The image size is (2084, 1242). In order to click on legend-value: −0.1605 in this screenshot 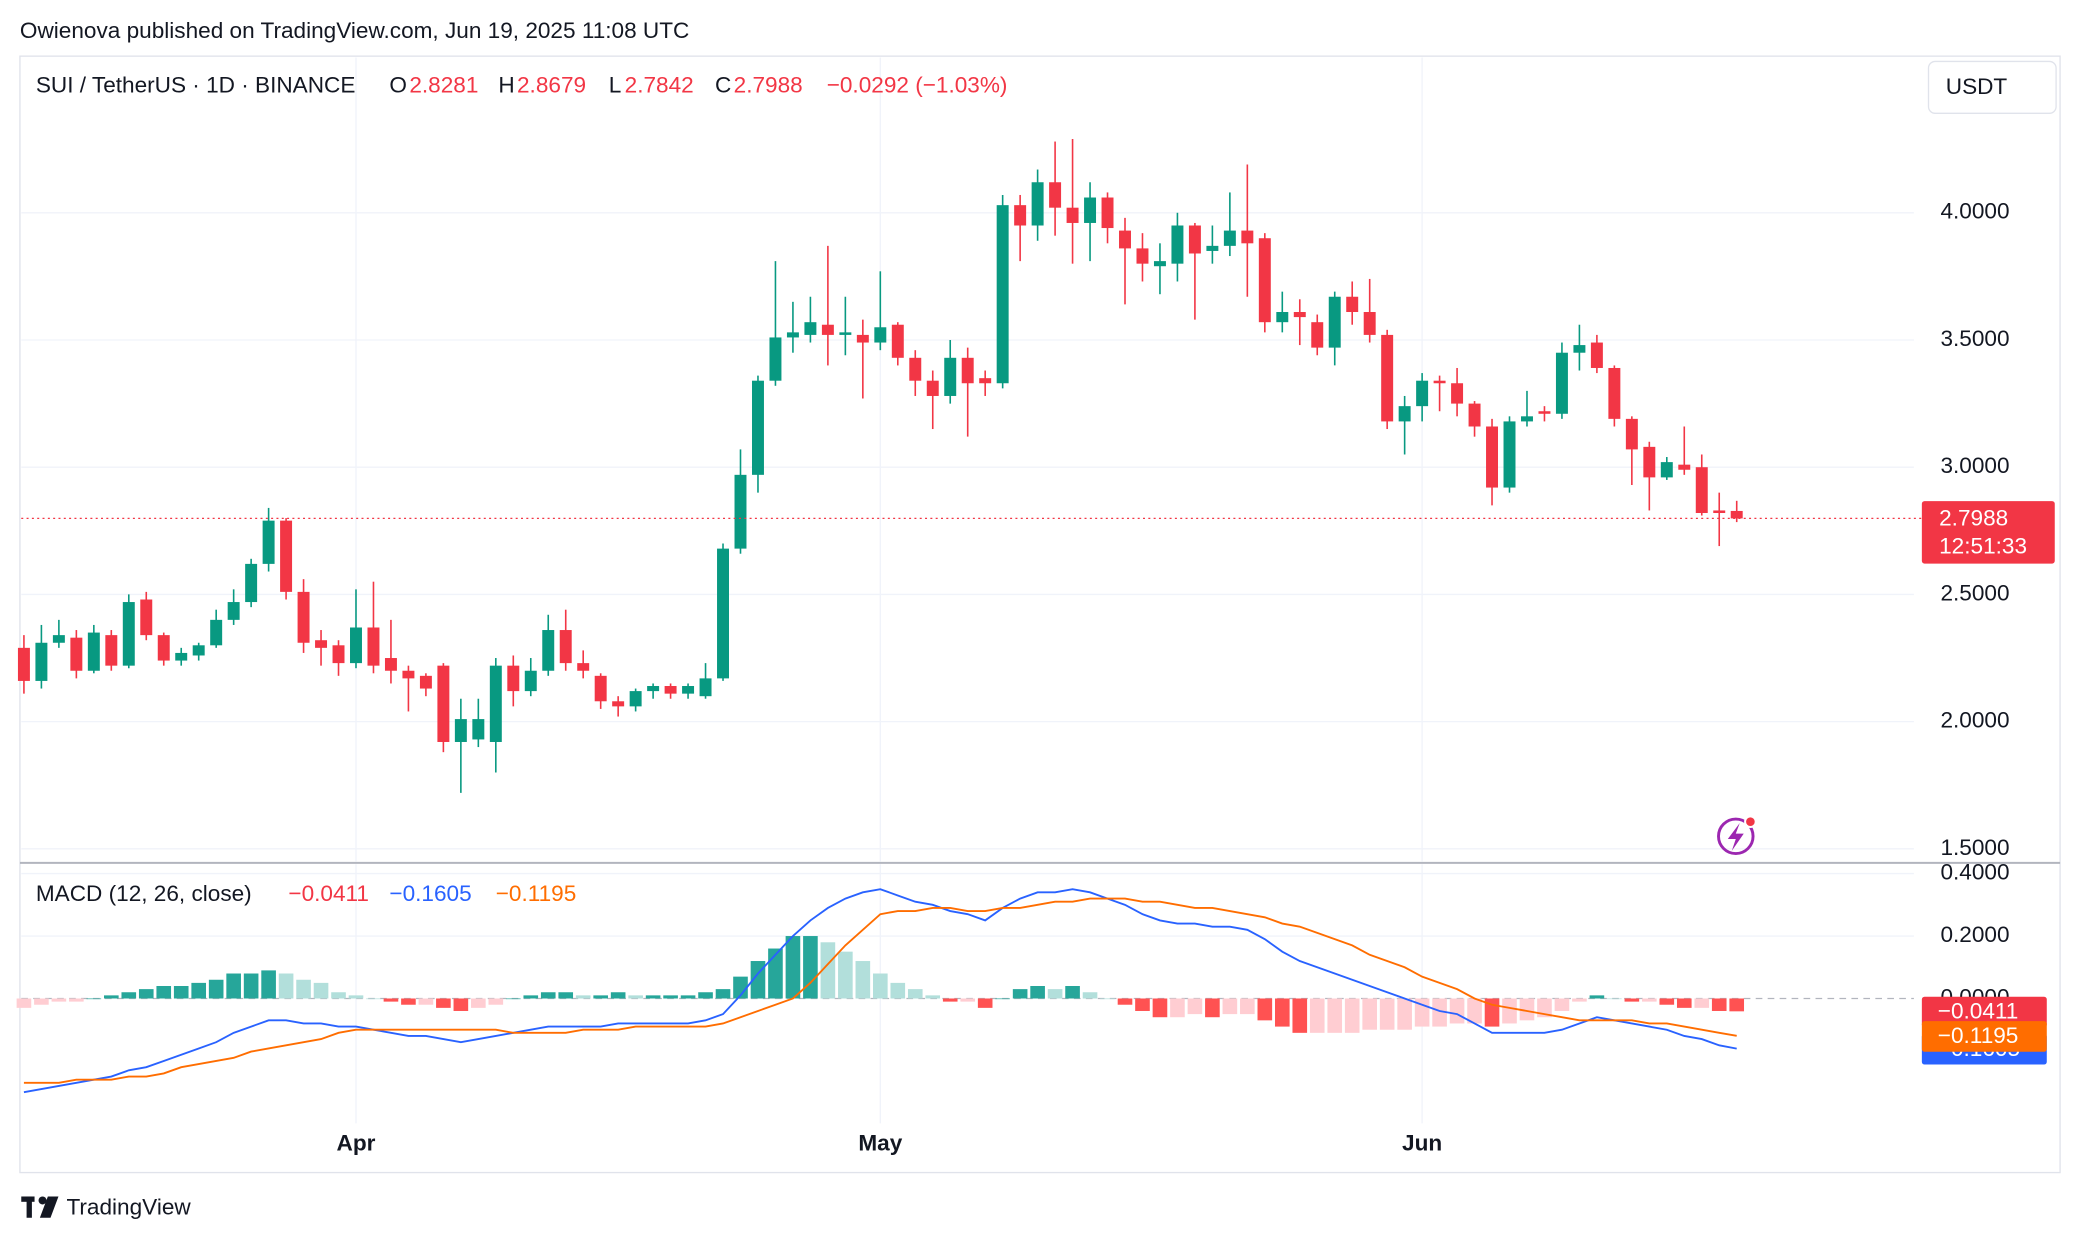, I will do `click(430, 893)`.